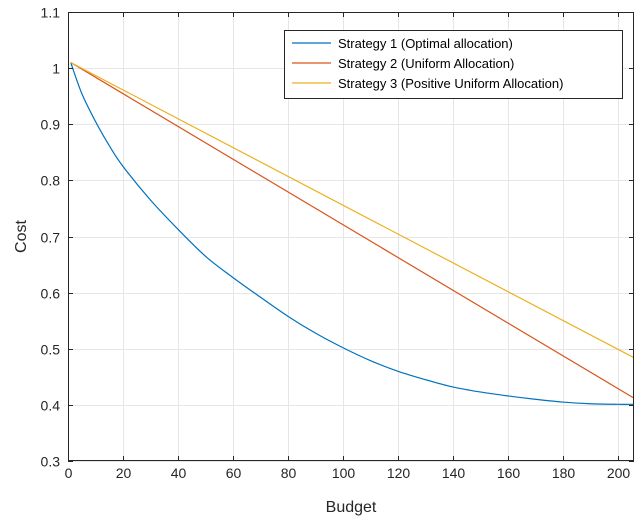  What do you see at coordinates (51, 13) in the screenshot?
I see `y-tick-label: 1.1` at bounding box center [51, 13].